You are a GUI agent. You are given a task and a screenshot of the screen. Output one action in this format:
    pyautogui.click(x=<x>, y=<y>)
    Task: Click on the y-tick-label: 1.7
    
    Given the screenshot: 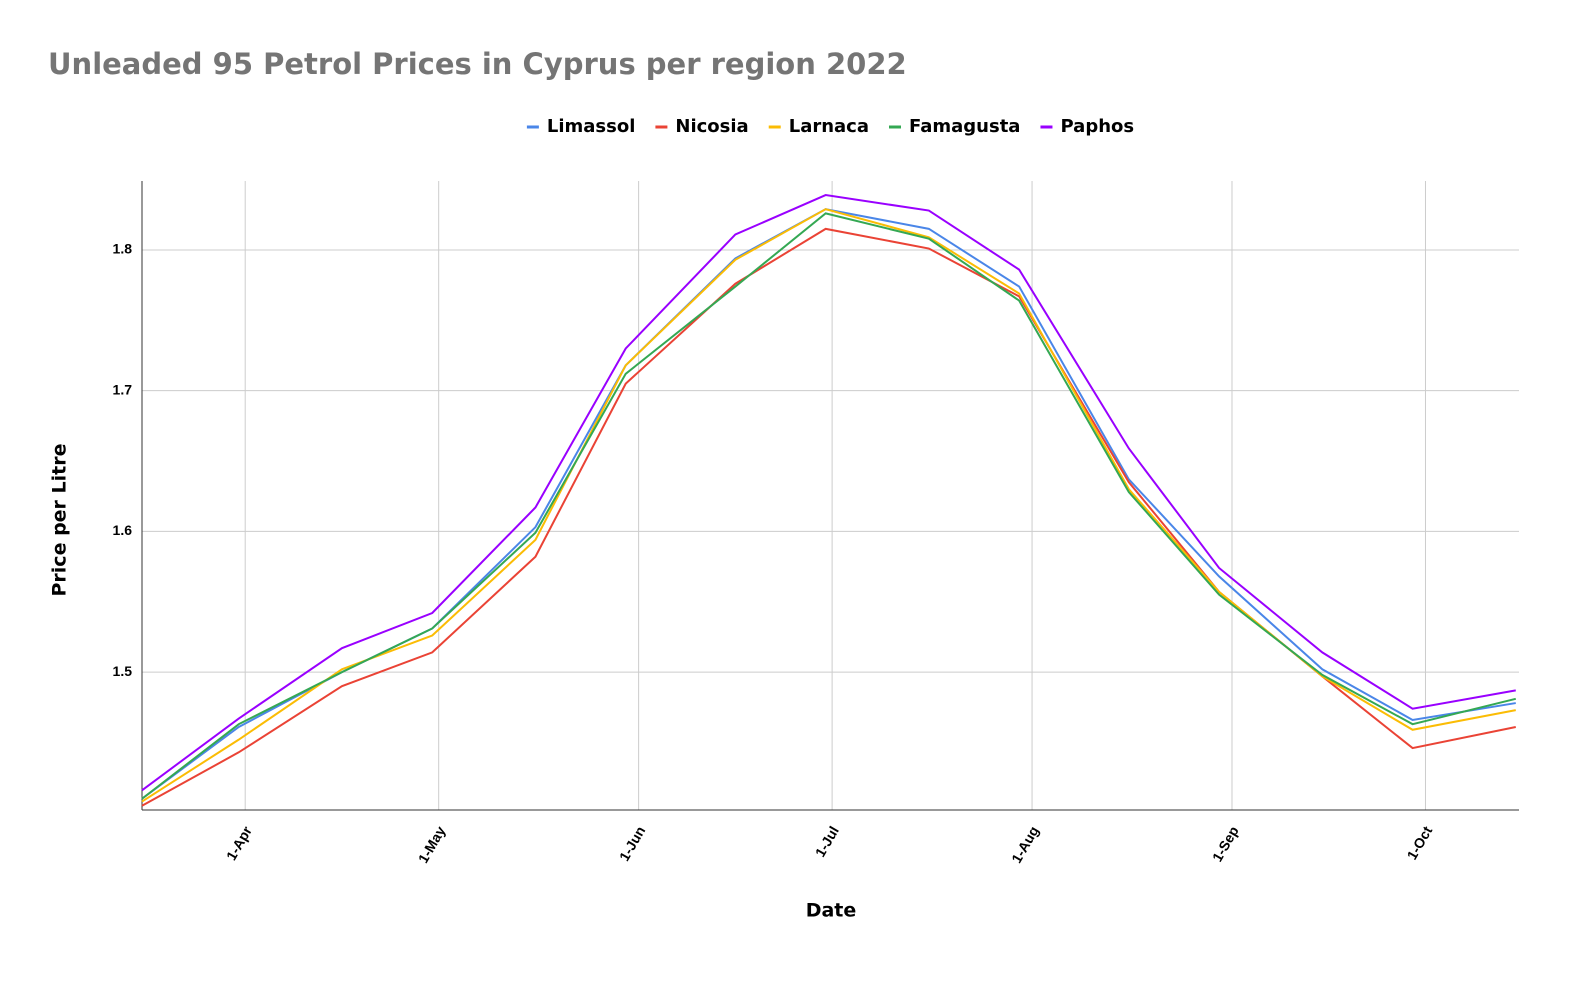 What is the action you would take?
    pyautogui.click(x=123, y=389)
    